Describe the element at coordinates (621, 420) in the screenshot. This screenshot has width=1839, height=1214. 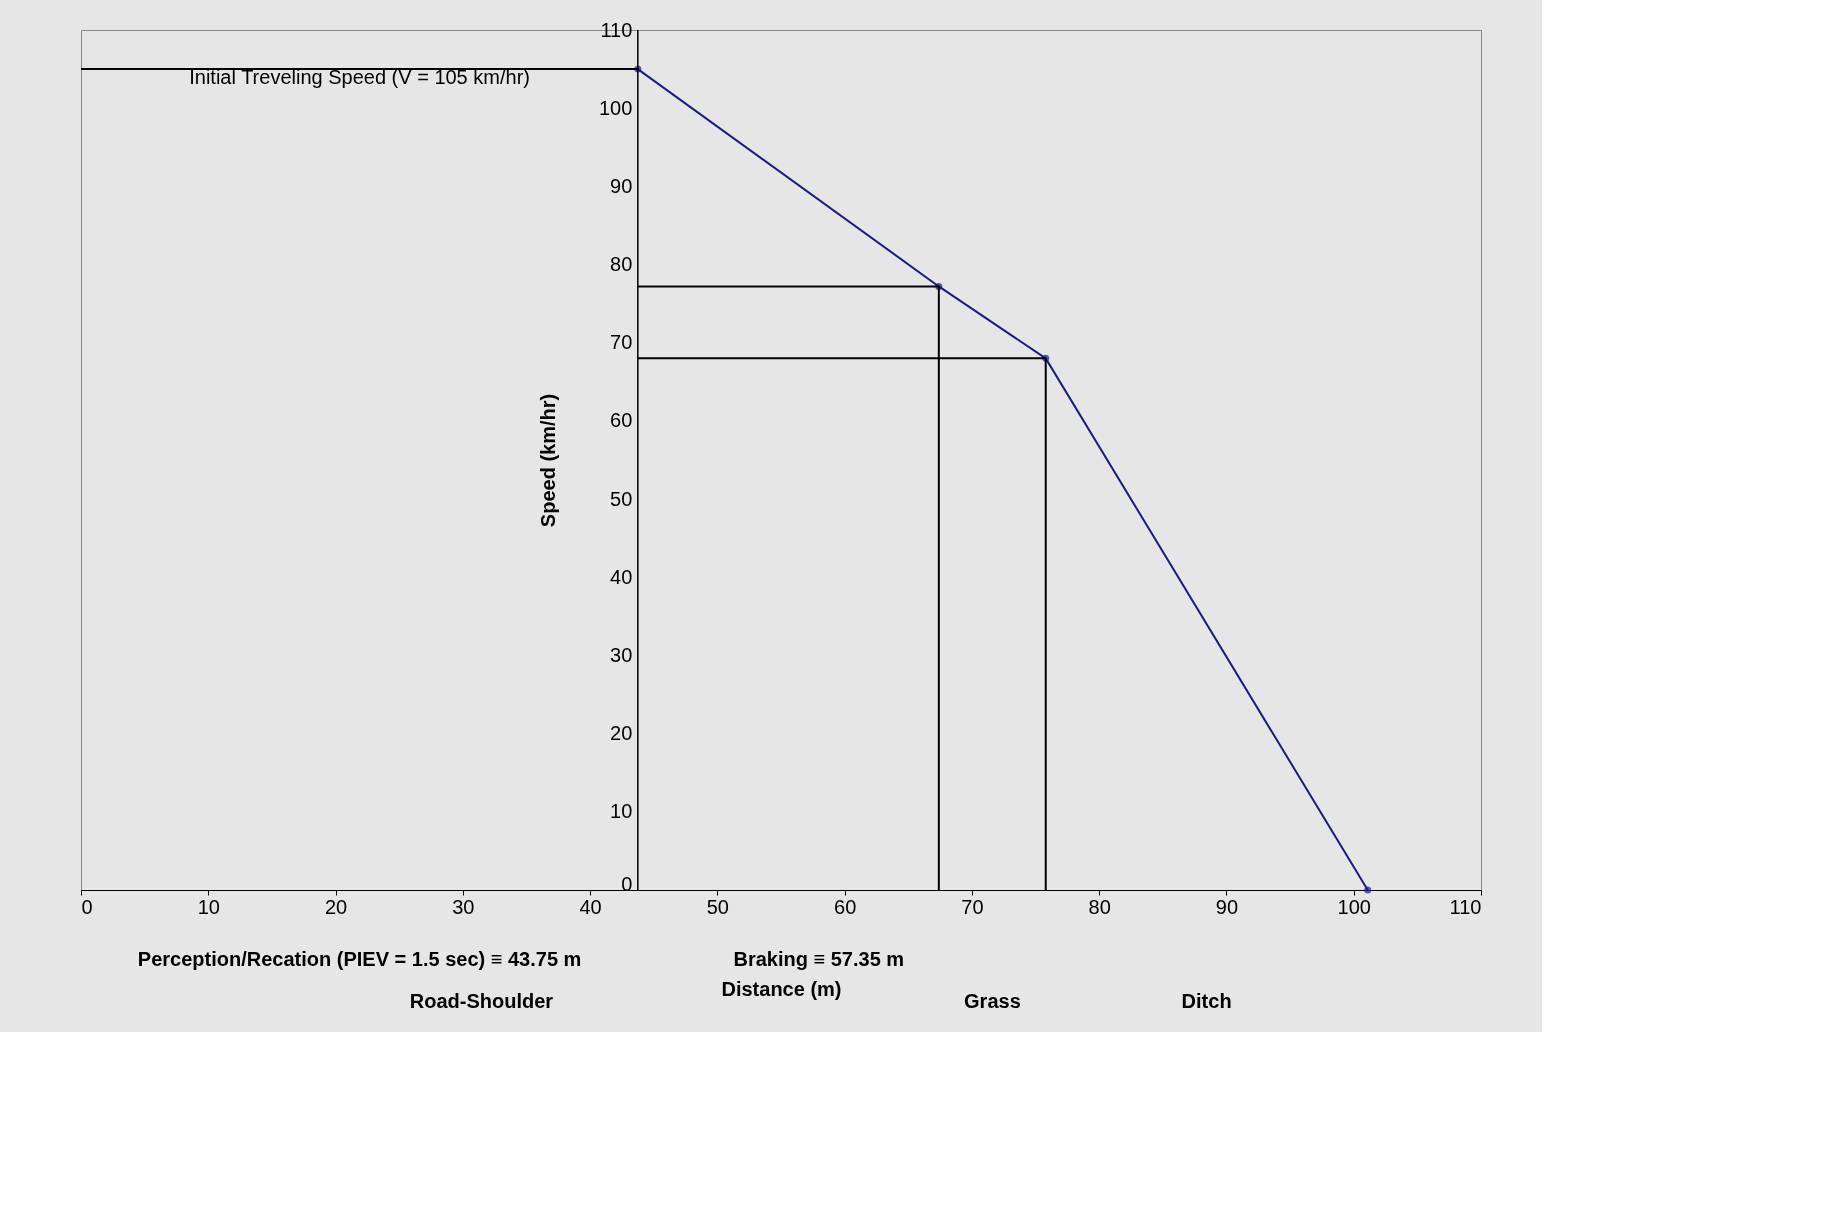
I see `y-tick-label: 60` at that location.